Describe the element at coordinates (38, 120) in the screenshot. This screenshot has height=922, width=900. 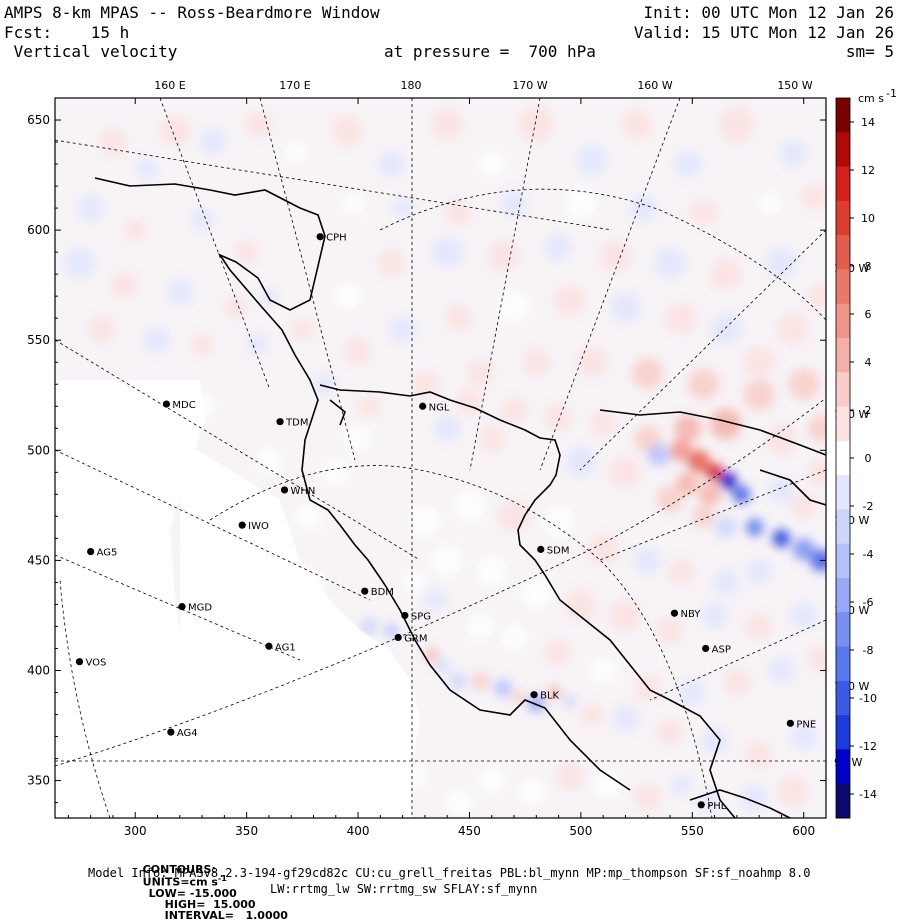
I see `y-tick-label: 650` at that location.